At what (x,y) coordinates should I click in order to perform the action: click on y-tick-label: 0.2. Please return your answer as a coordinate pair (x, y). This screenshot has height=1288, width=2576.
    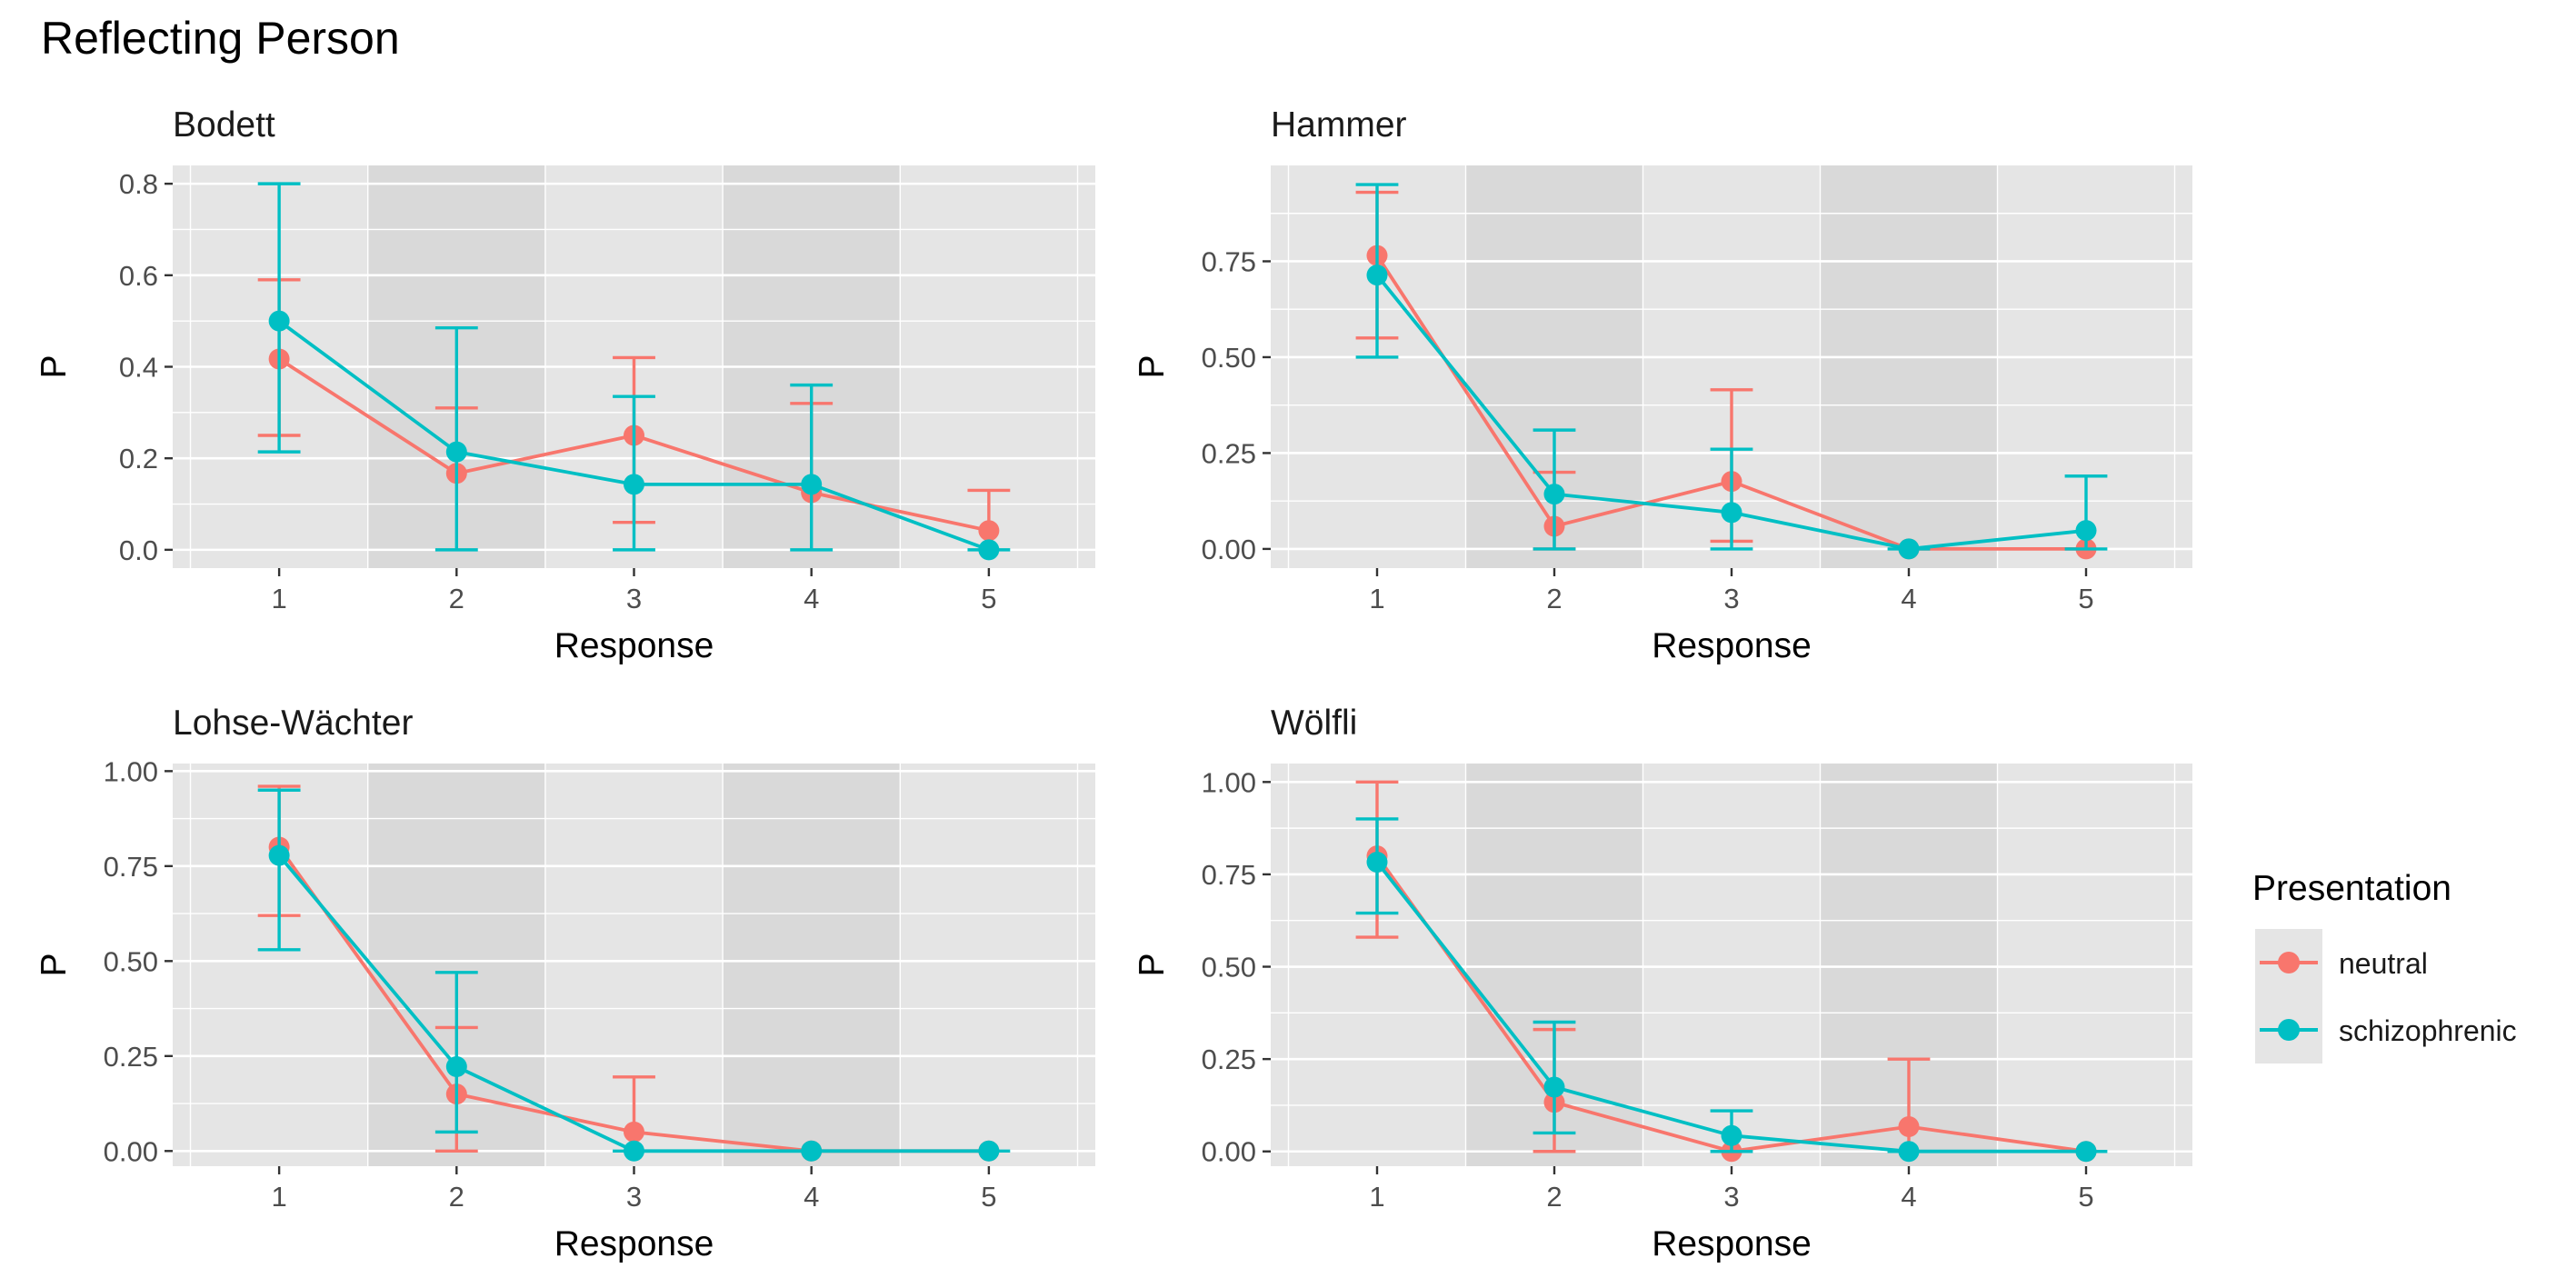
    Looking at the image, I should click on (138, 458).